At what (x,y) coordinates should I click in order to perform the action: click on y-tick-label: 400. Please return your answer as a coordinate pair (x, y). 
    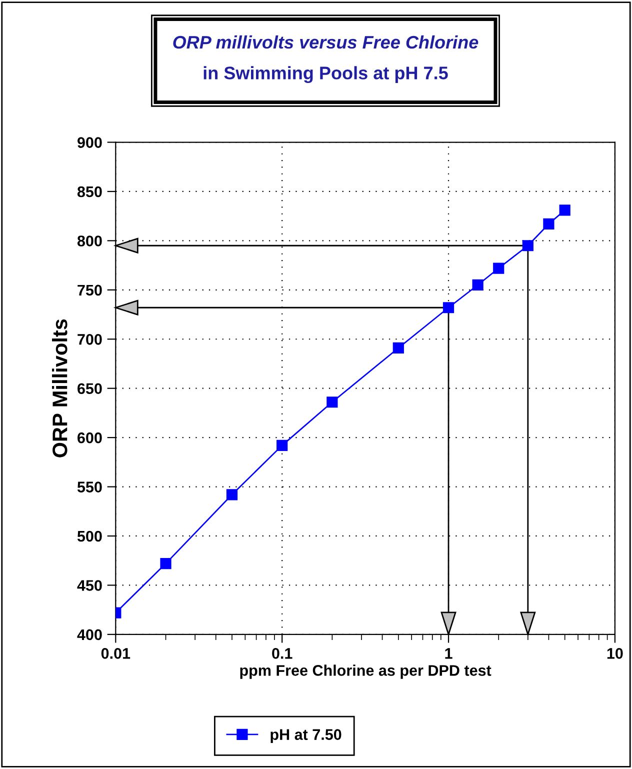
    Looking at the image, I should click on (89, 634).